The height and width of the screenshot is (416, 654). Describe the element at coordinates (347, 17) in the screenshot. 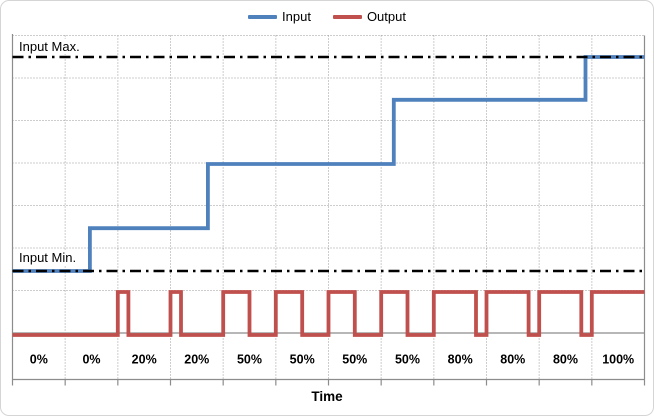

I see `output-series-swatch` at that location.